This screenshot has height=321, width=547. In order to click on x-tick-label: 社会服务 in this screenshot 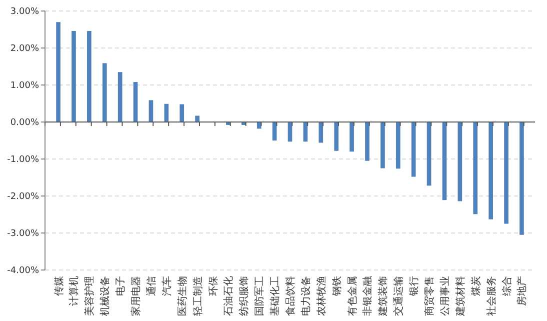, I will do `click(491, 296)`.